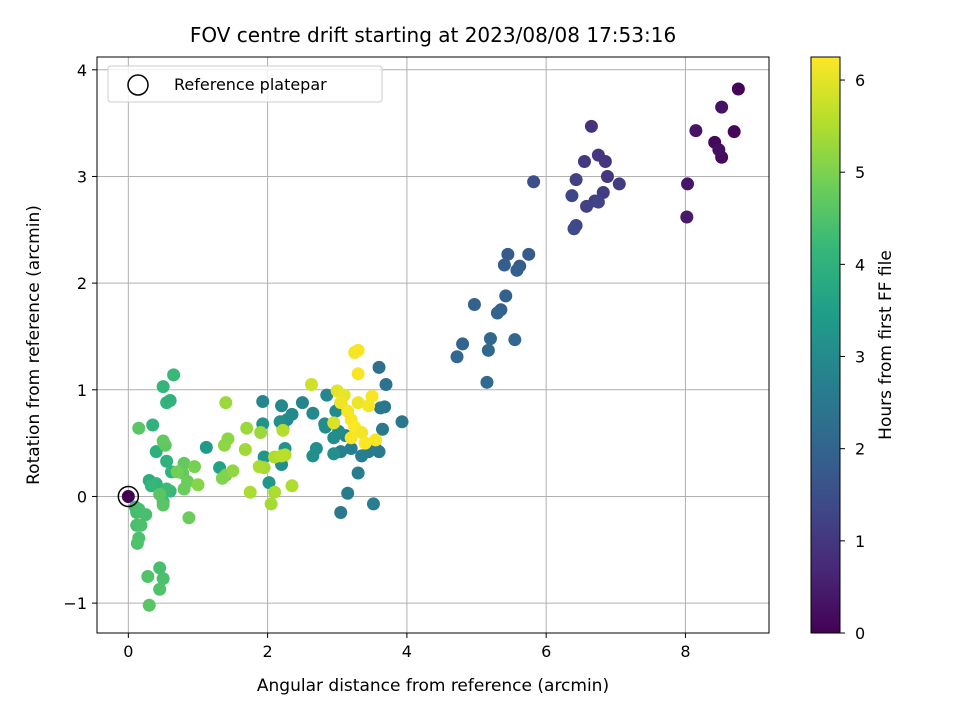  I want to click on colorbar-gradient, so click(825, 345).